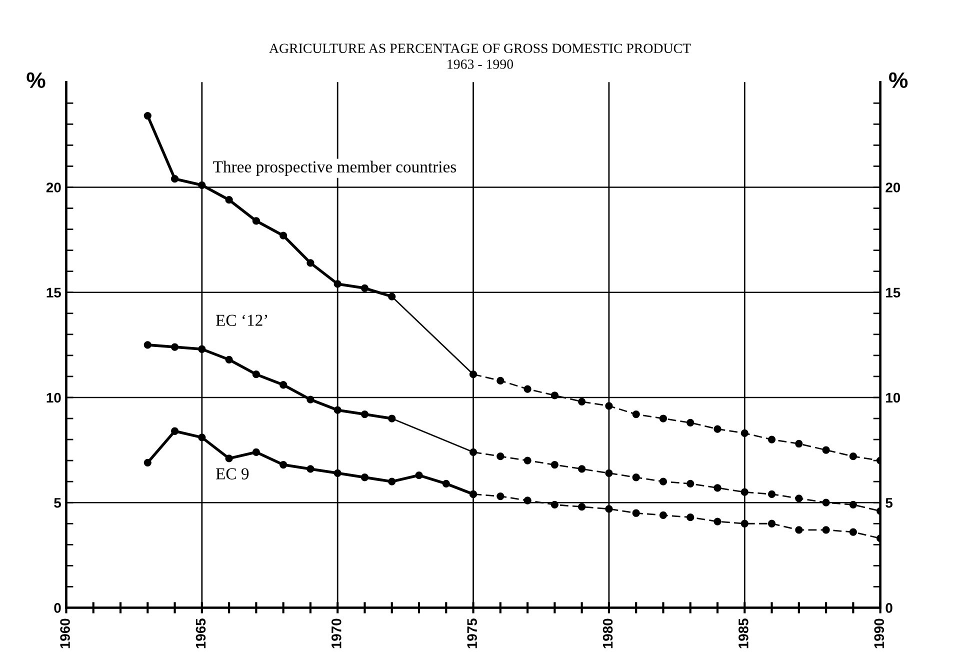  Describe the element at coordinates (889, 503) in the screenshot. I see `y2-tick-label: 5` at that location.